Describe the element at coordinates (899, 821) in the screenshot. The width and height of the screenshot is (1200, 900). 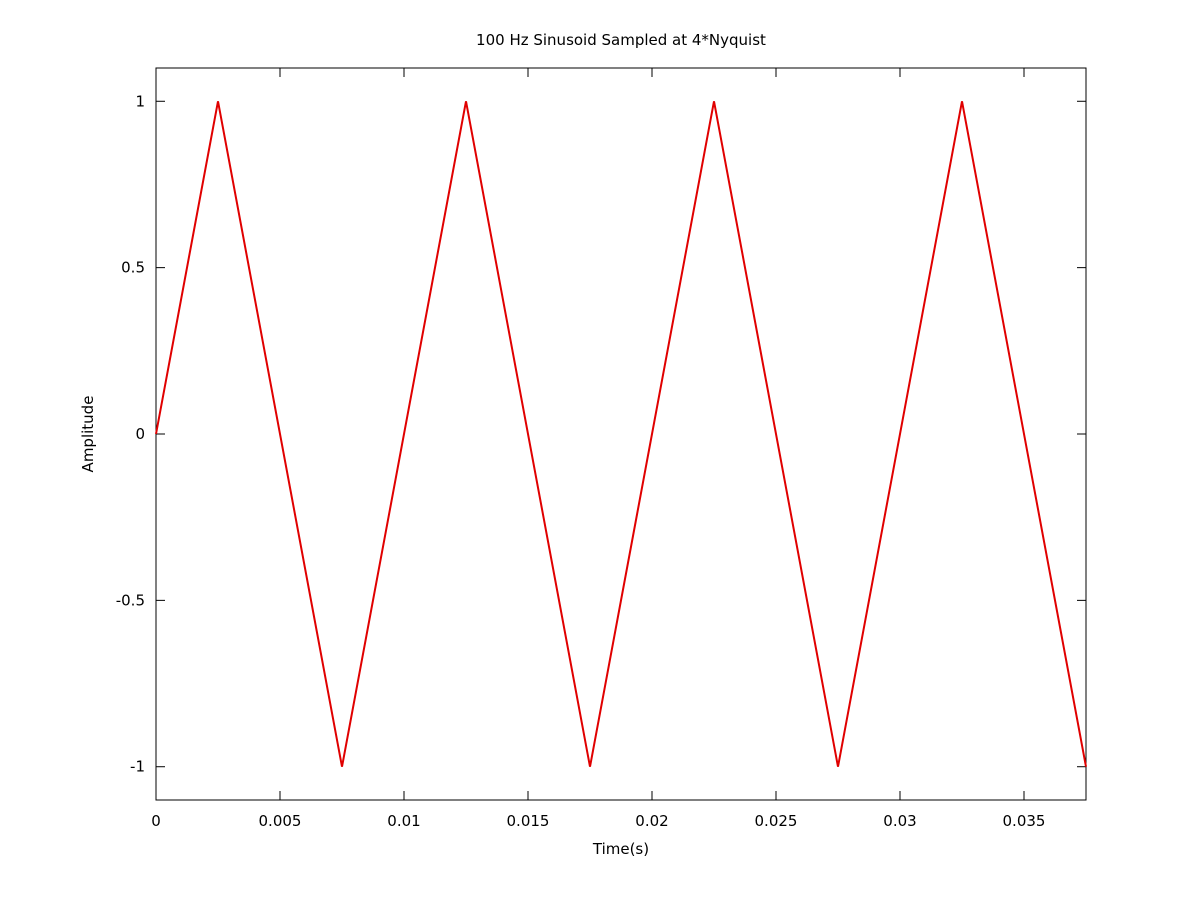
I see `x-tick-label: 0.03` at that location.